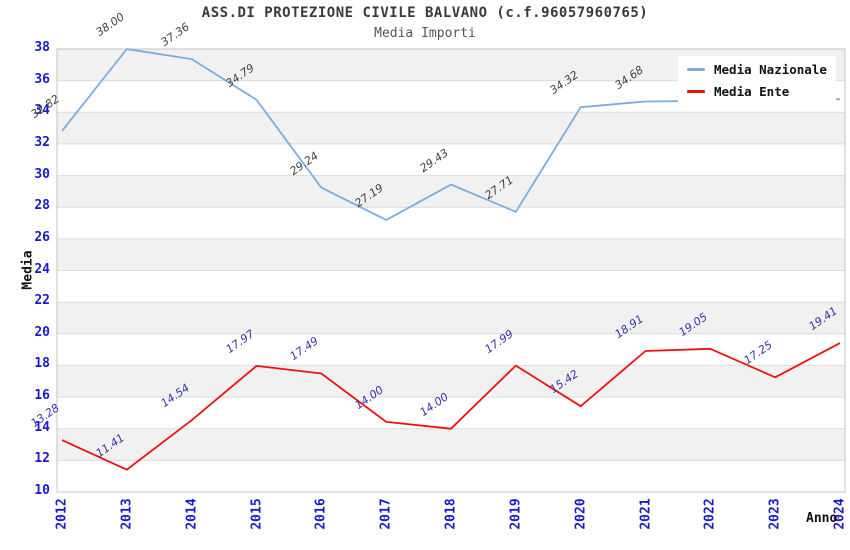 The height and width of the screenshot is (550, 850). I want to click on y-tick-label: 24, so click(42, 269).